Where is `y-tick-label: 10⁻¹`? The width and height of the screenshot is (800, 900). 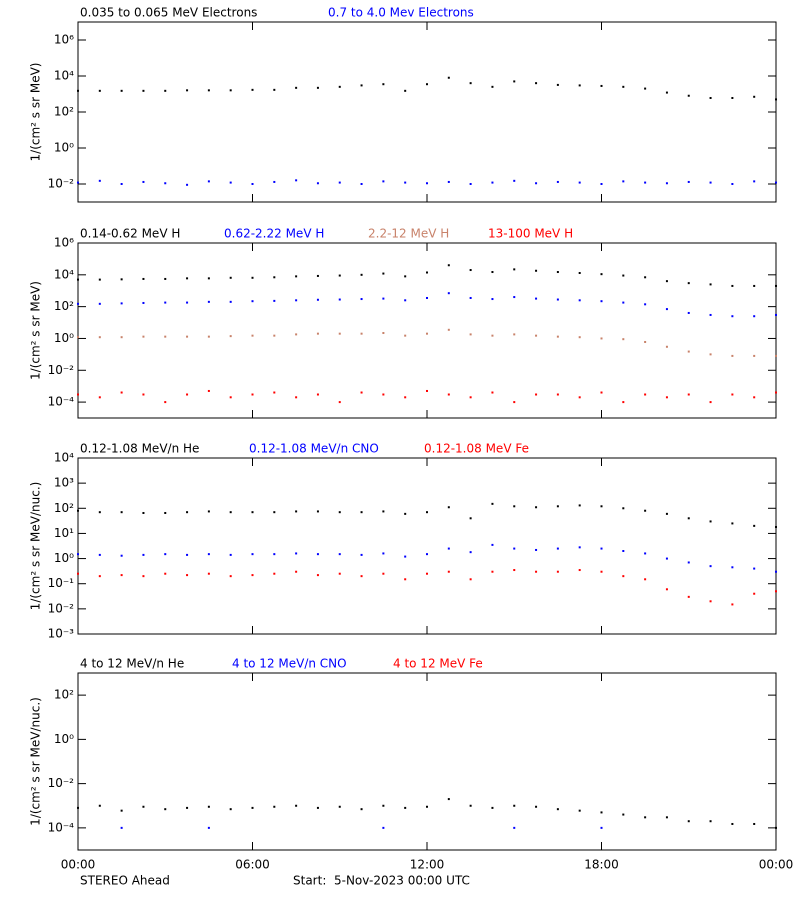 y-tick-label: 10⁻¹ is located at coordinates (61, 583).